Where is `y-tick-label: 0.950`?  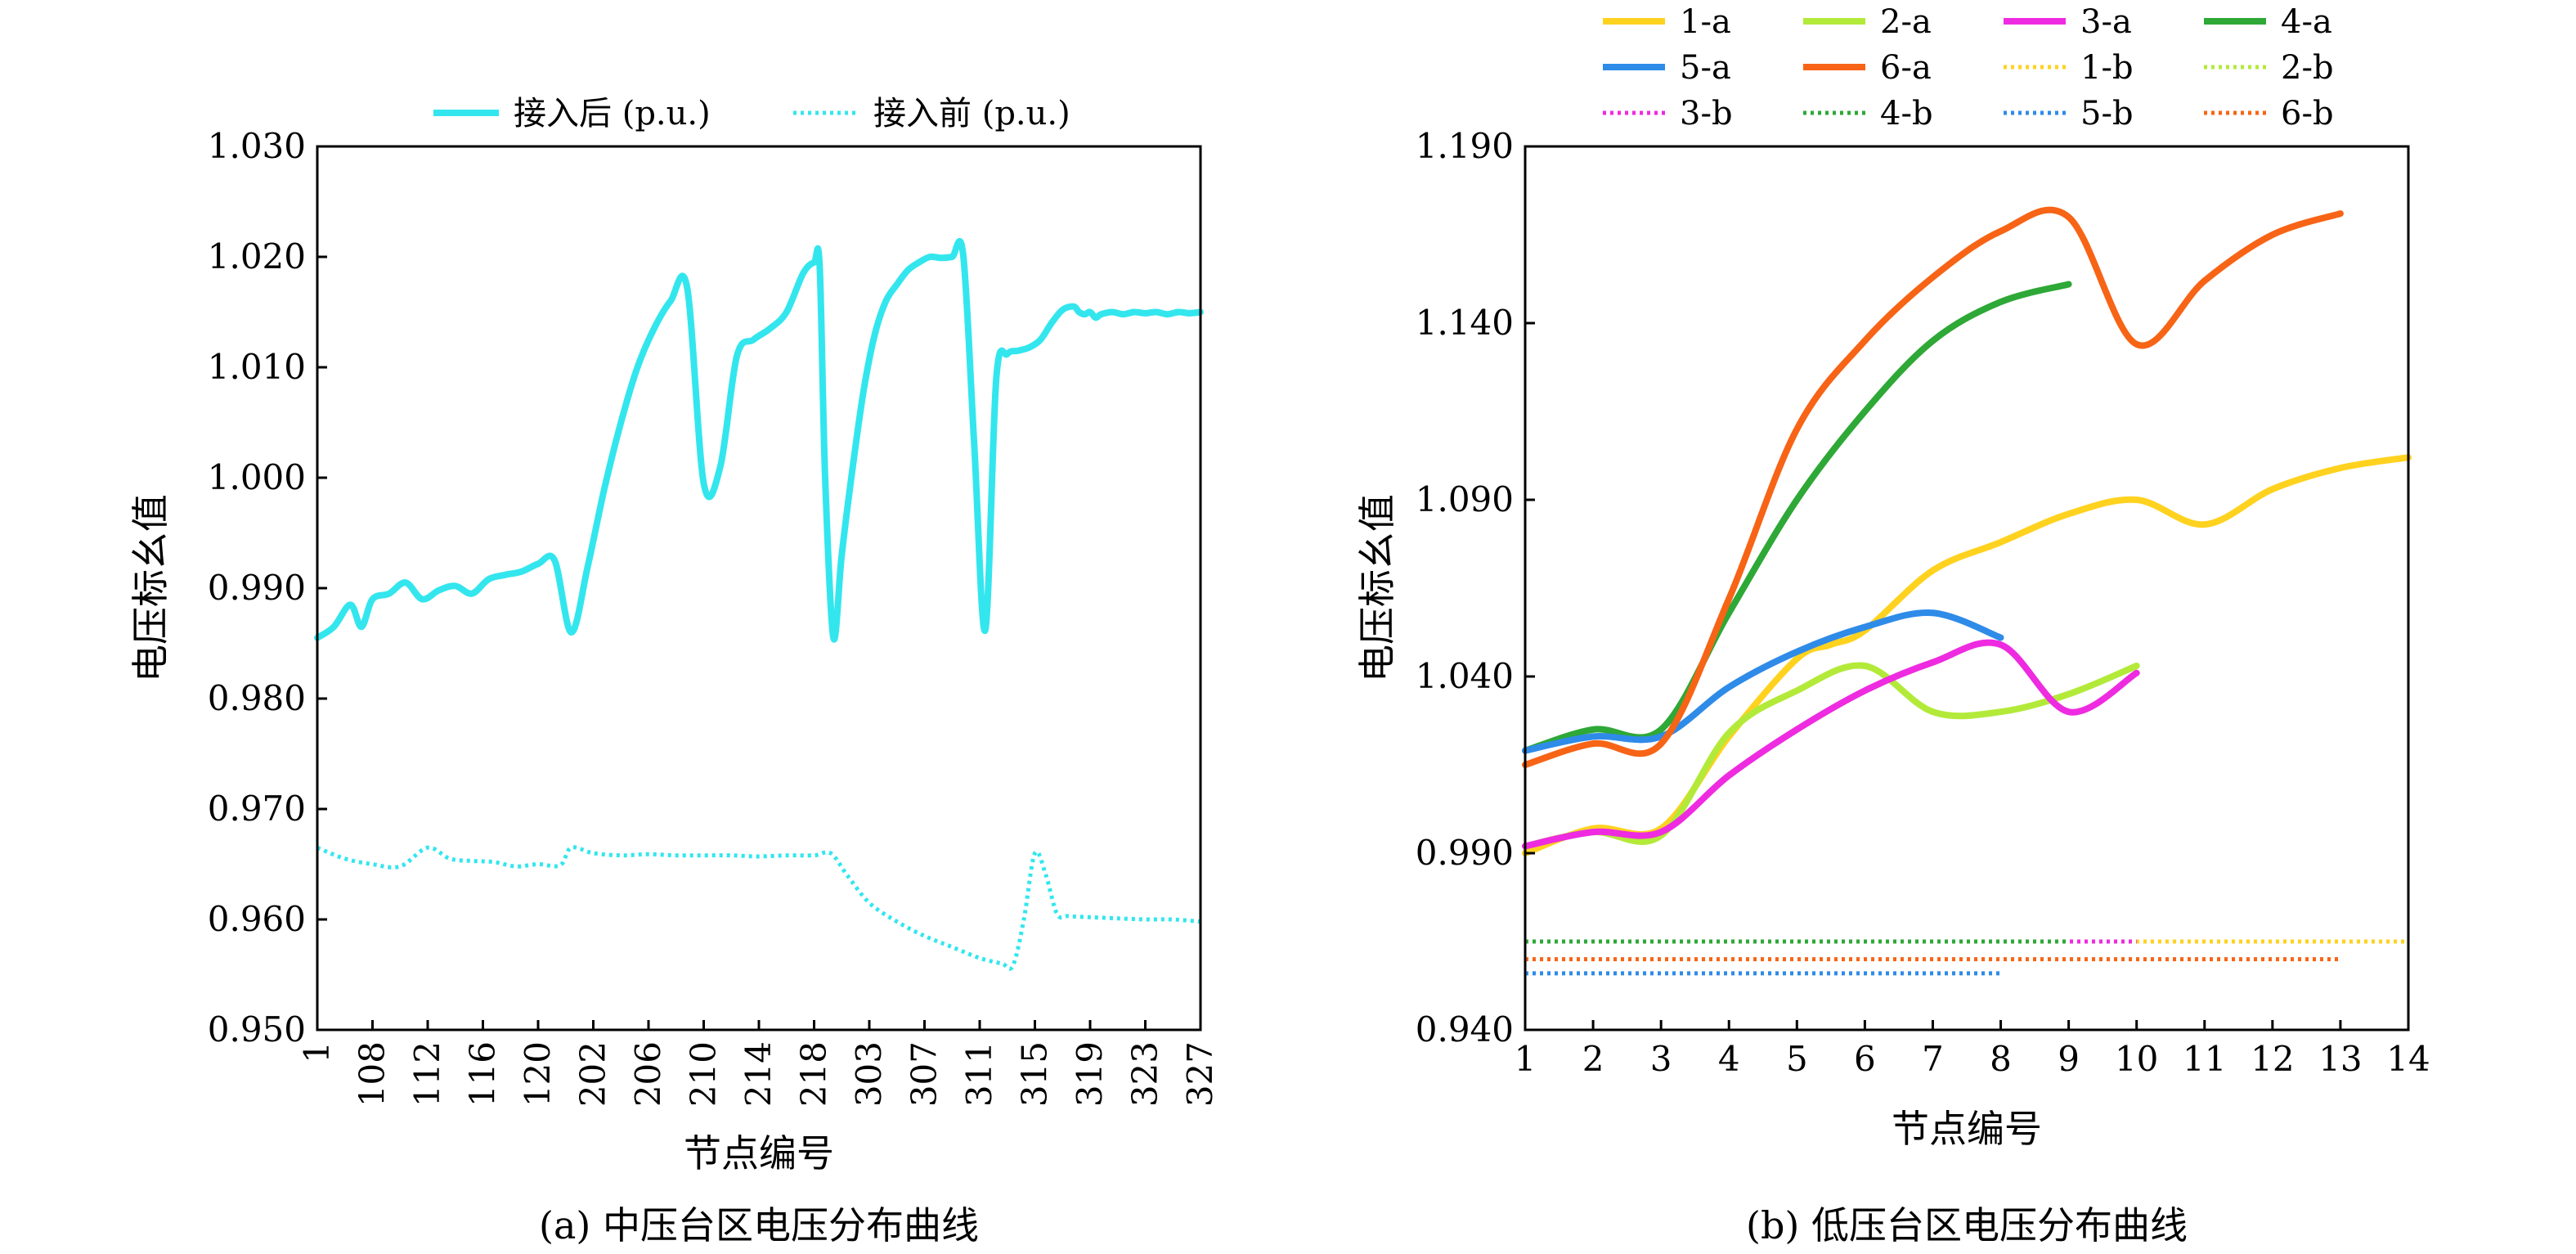
y-tick-label: 0.950 is located at coordinates (257, 1029).